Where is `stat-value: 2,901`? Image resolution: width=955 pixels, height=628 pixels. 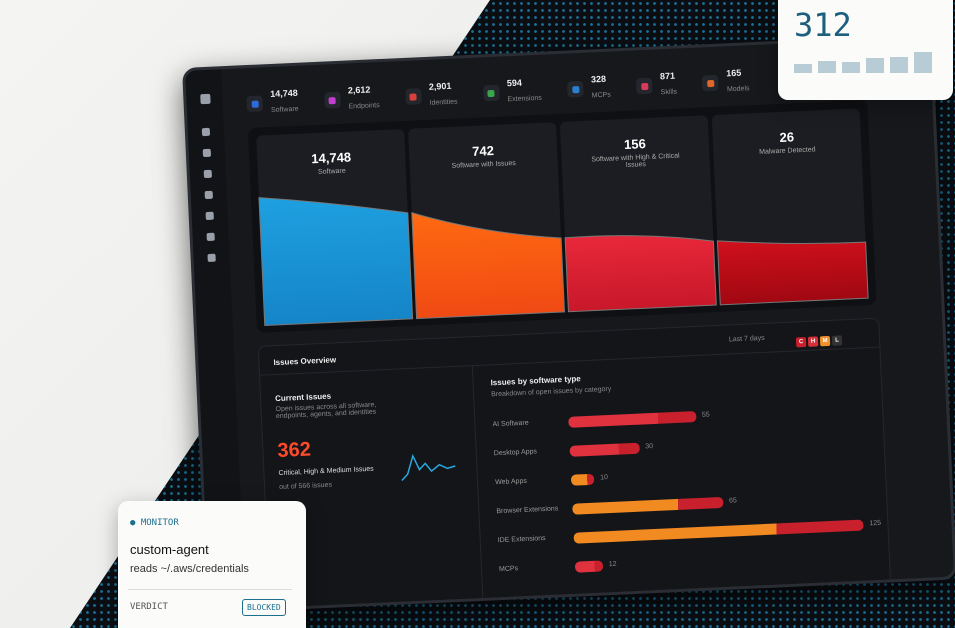 stat-value: 2,901 is located at coordinates (440, 86).